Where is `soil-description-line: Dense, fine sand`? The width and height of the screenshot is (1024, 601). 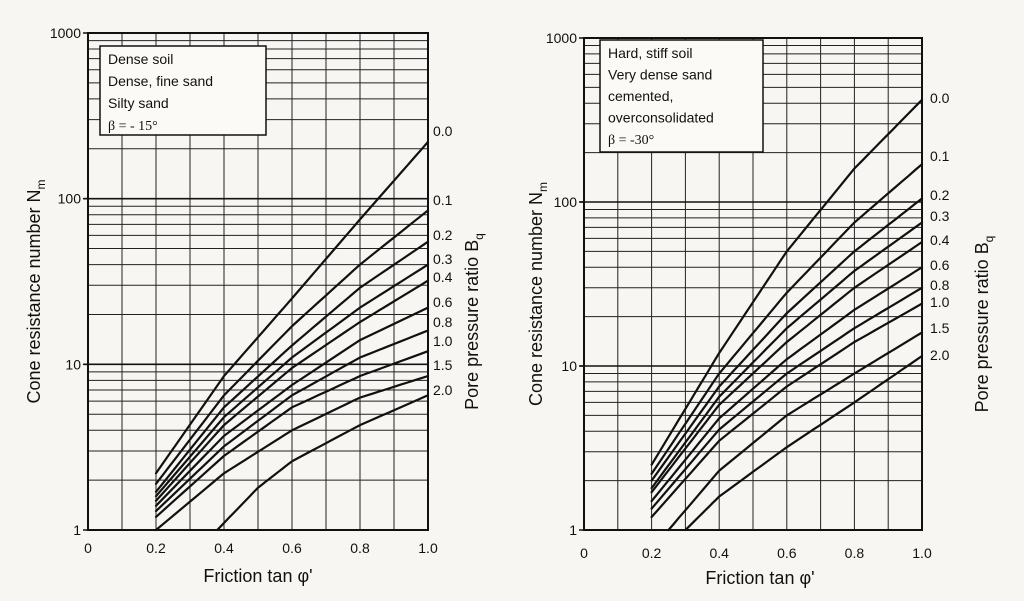
soil-description-line: Dense, fine sand is located at coordinates (160, 81).